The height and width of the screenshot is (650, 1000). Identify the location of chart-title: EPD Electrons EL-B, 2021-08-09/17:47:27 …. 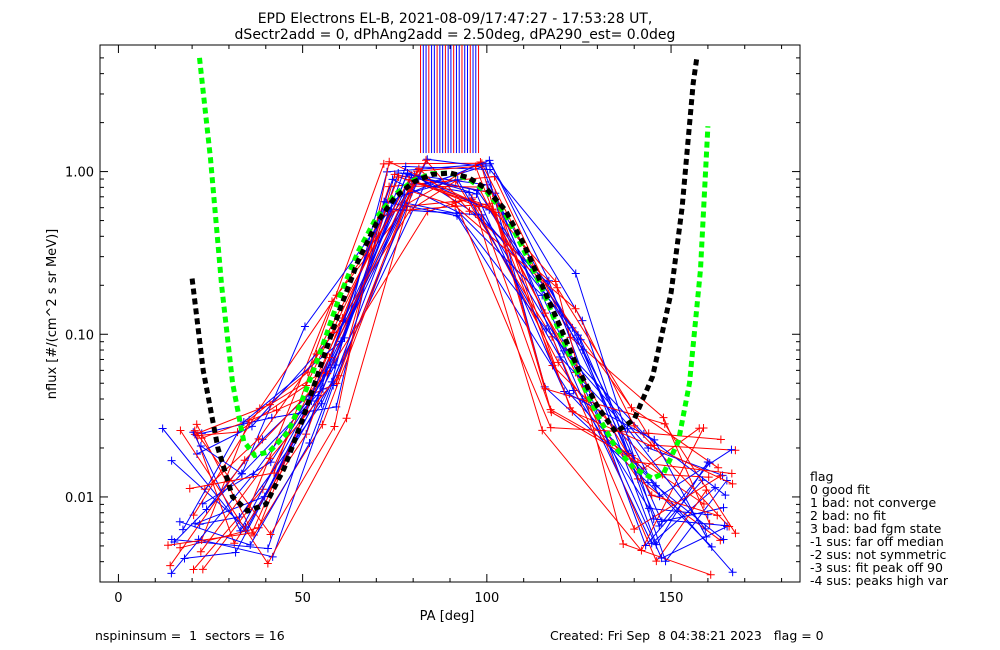
(455, 19).